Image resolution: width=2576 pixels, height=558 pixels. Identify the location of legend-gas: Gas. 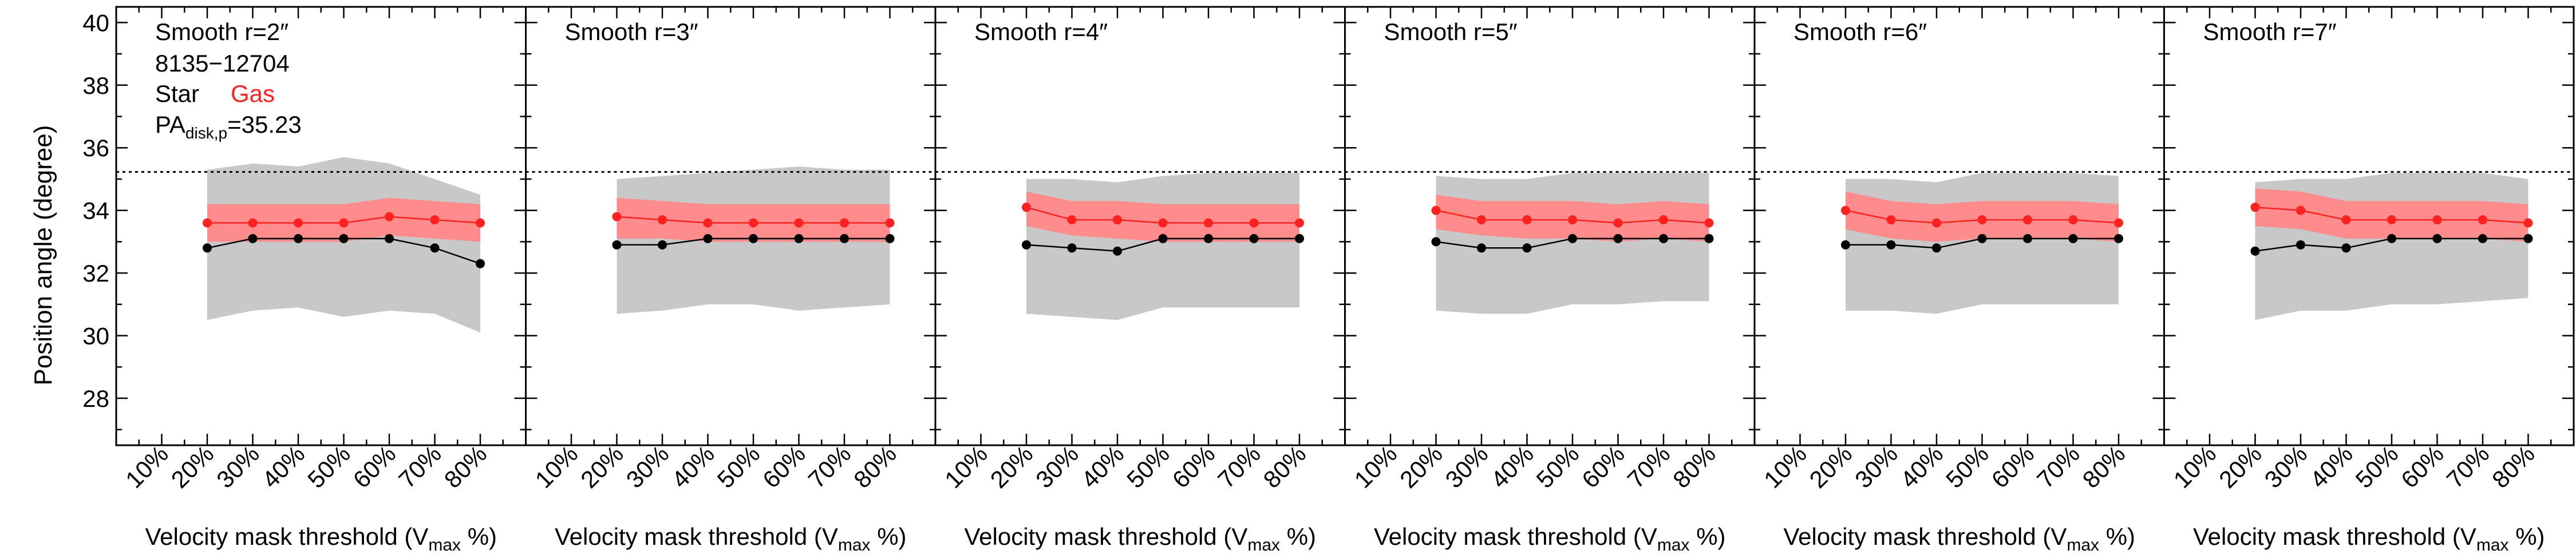
(253, 93).